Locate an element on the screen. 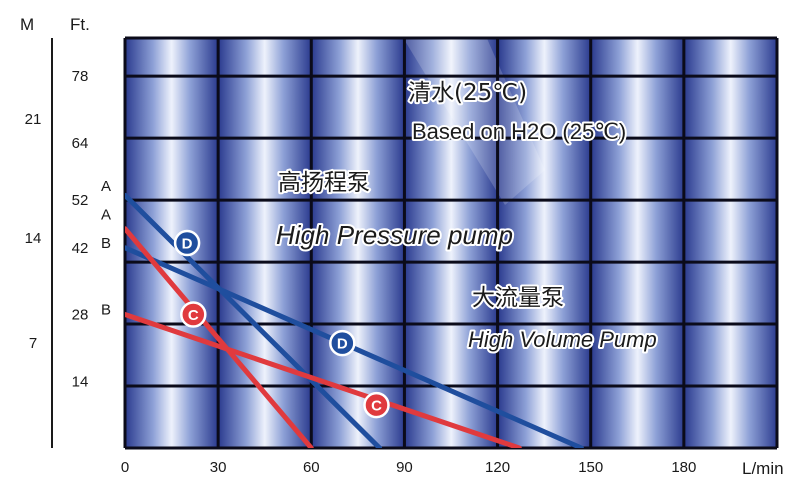  x-tick-label: 30 is located at coordinates (218, 467).